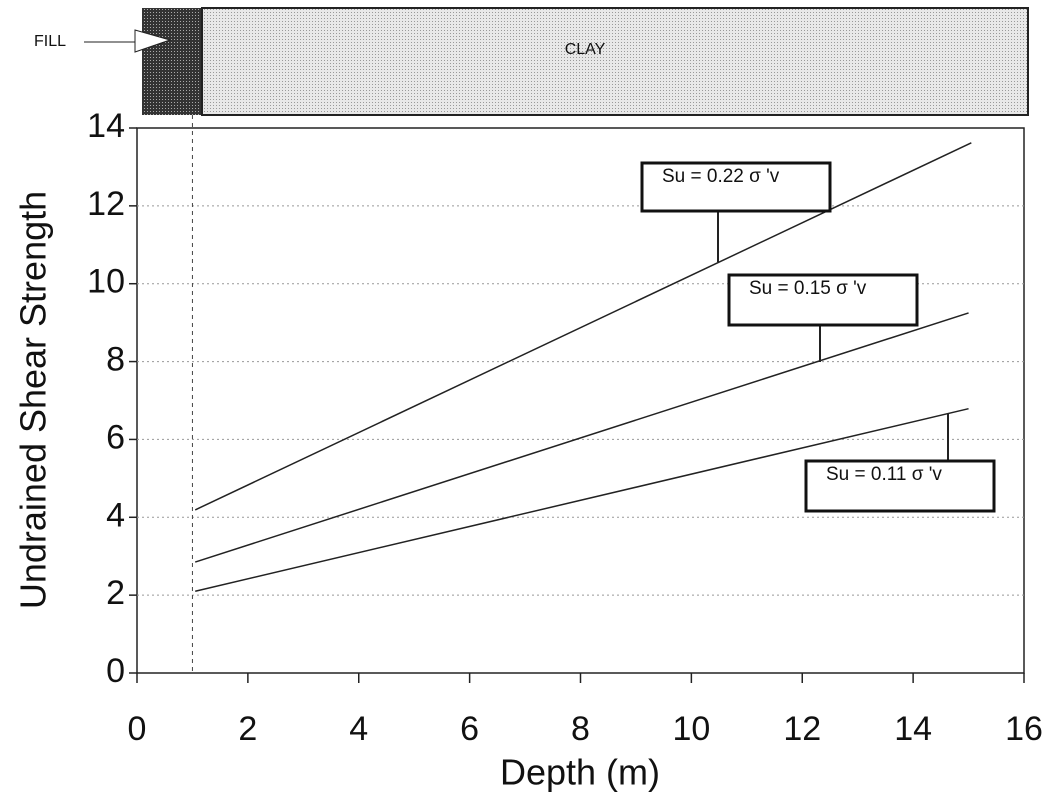  I want to click on fill-layer, so click(172, 61).